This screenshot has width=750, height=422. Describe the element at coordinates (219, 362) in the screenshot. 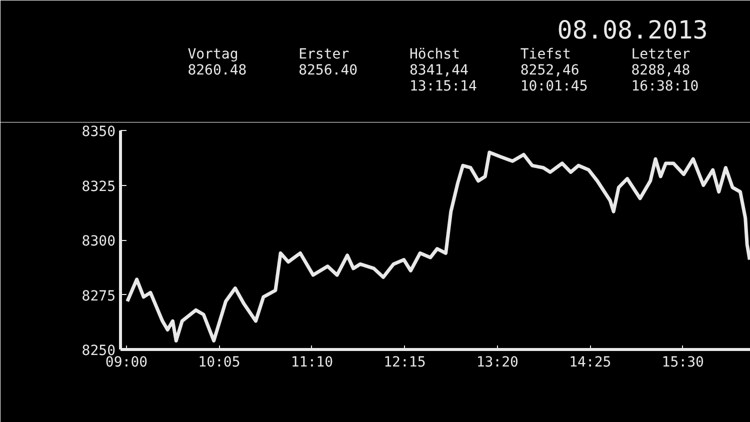

I see `x-tick-label: 10:05` at that location.